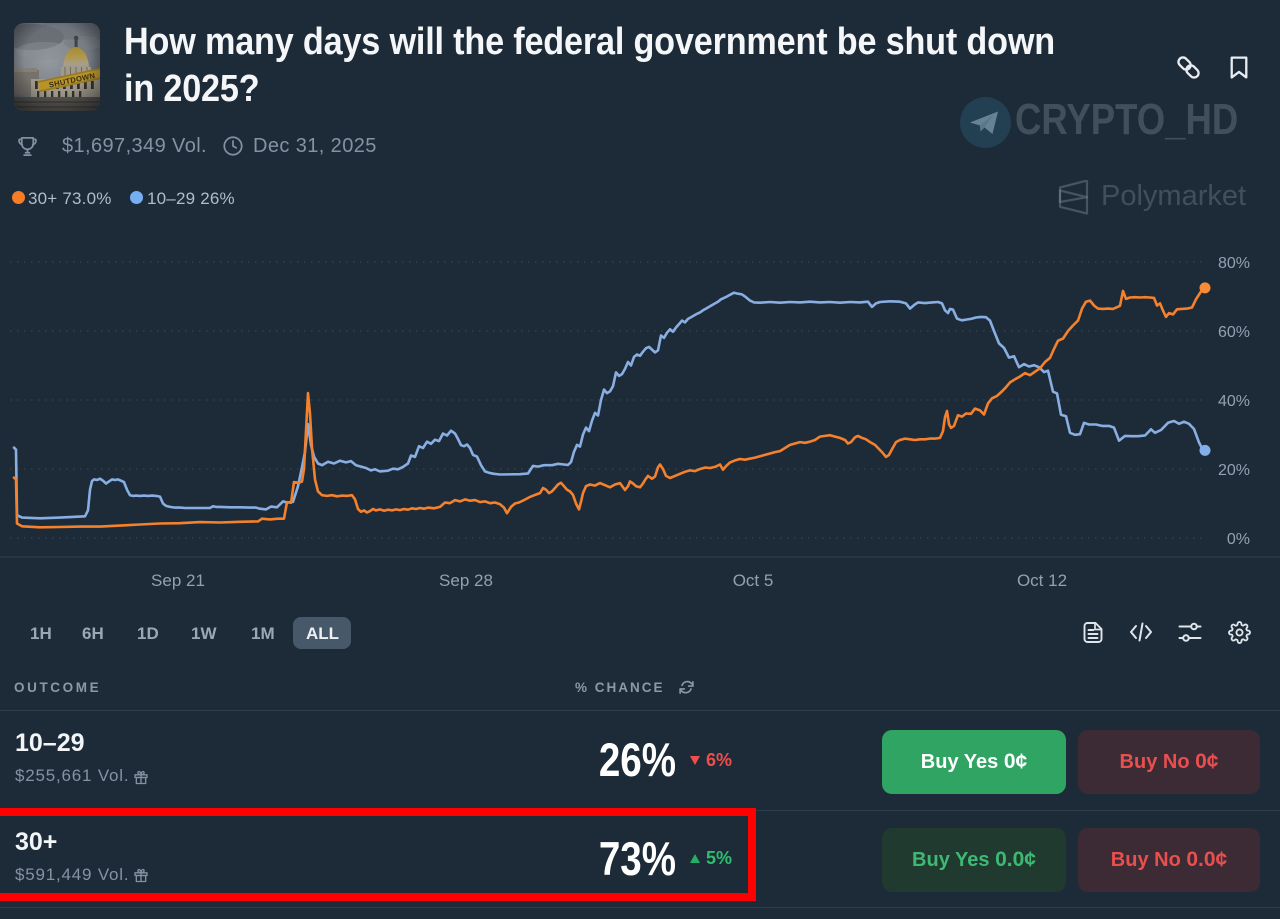  I want to click on svg-text: 20%, so click(1234, 470).